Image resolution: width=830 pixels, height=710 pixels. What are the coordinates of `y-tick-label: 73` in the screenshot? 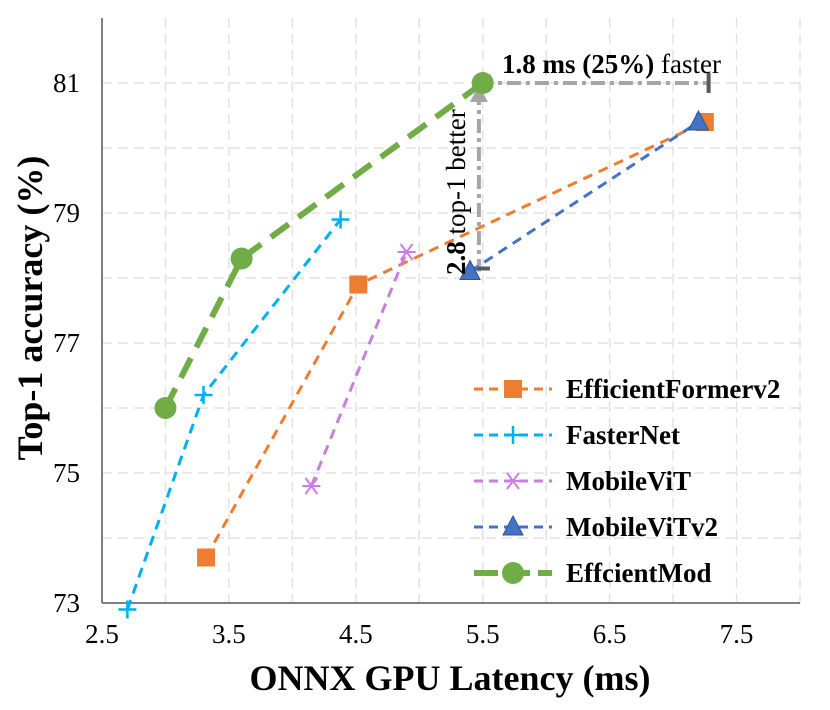 It's located at (66, 603).